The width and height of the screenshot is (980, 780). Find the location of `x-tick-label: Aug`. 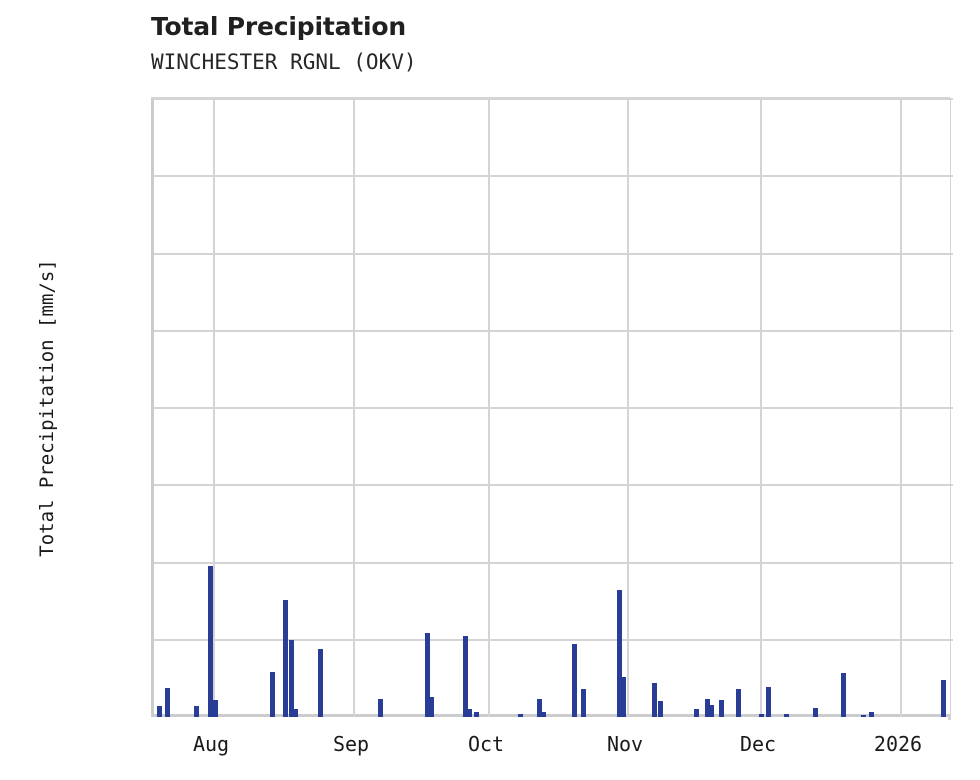

x-tick-label: Aug is located at coordinates (211, 744).